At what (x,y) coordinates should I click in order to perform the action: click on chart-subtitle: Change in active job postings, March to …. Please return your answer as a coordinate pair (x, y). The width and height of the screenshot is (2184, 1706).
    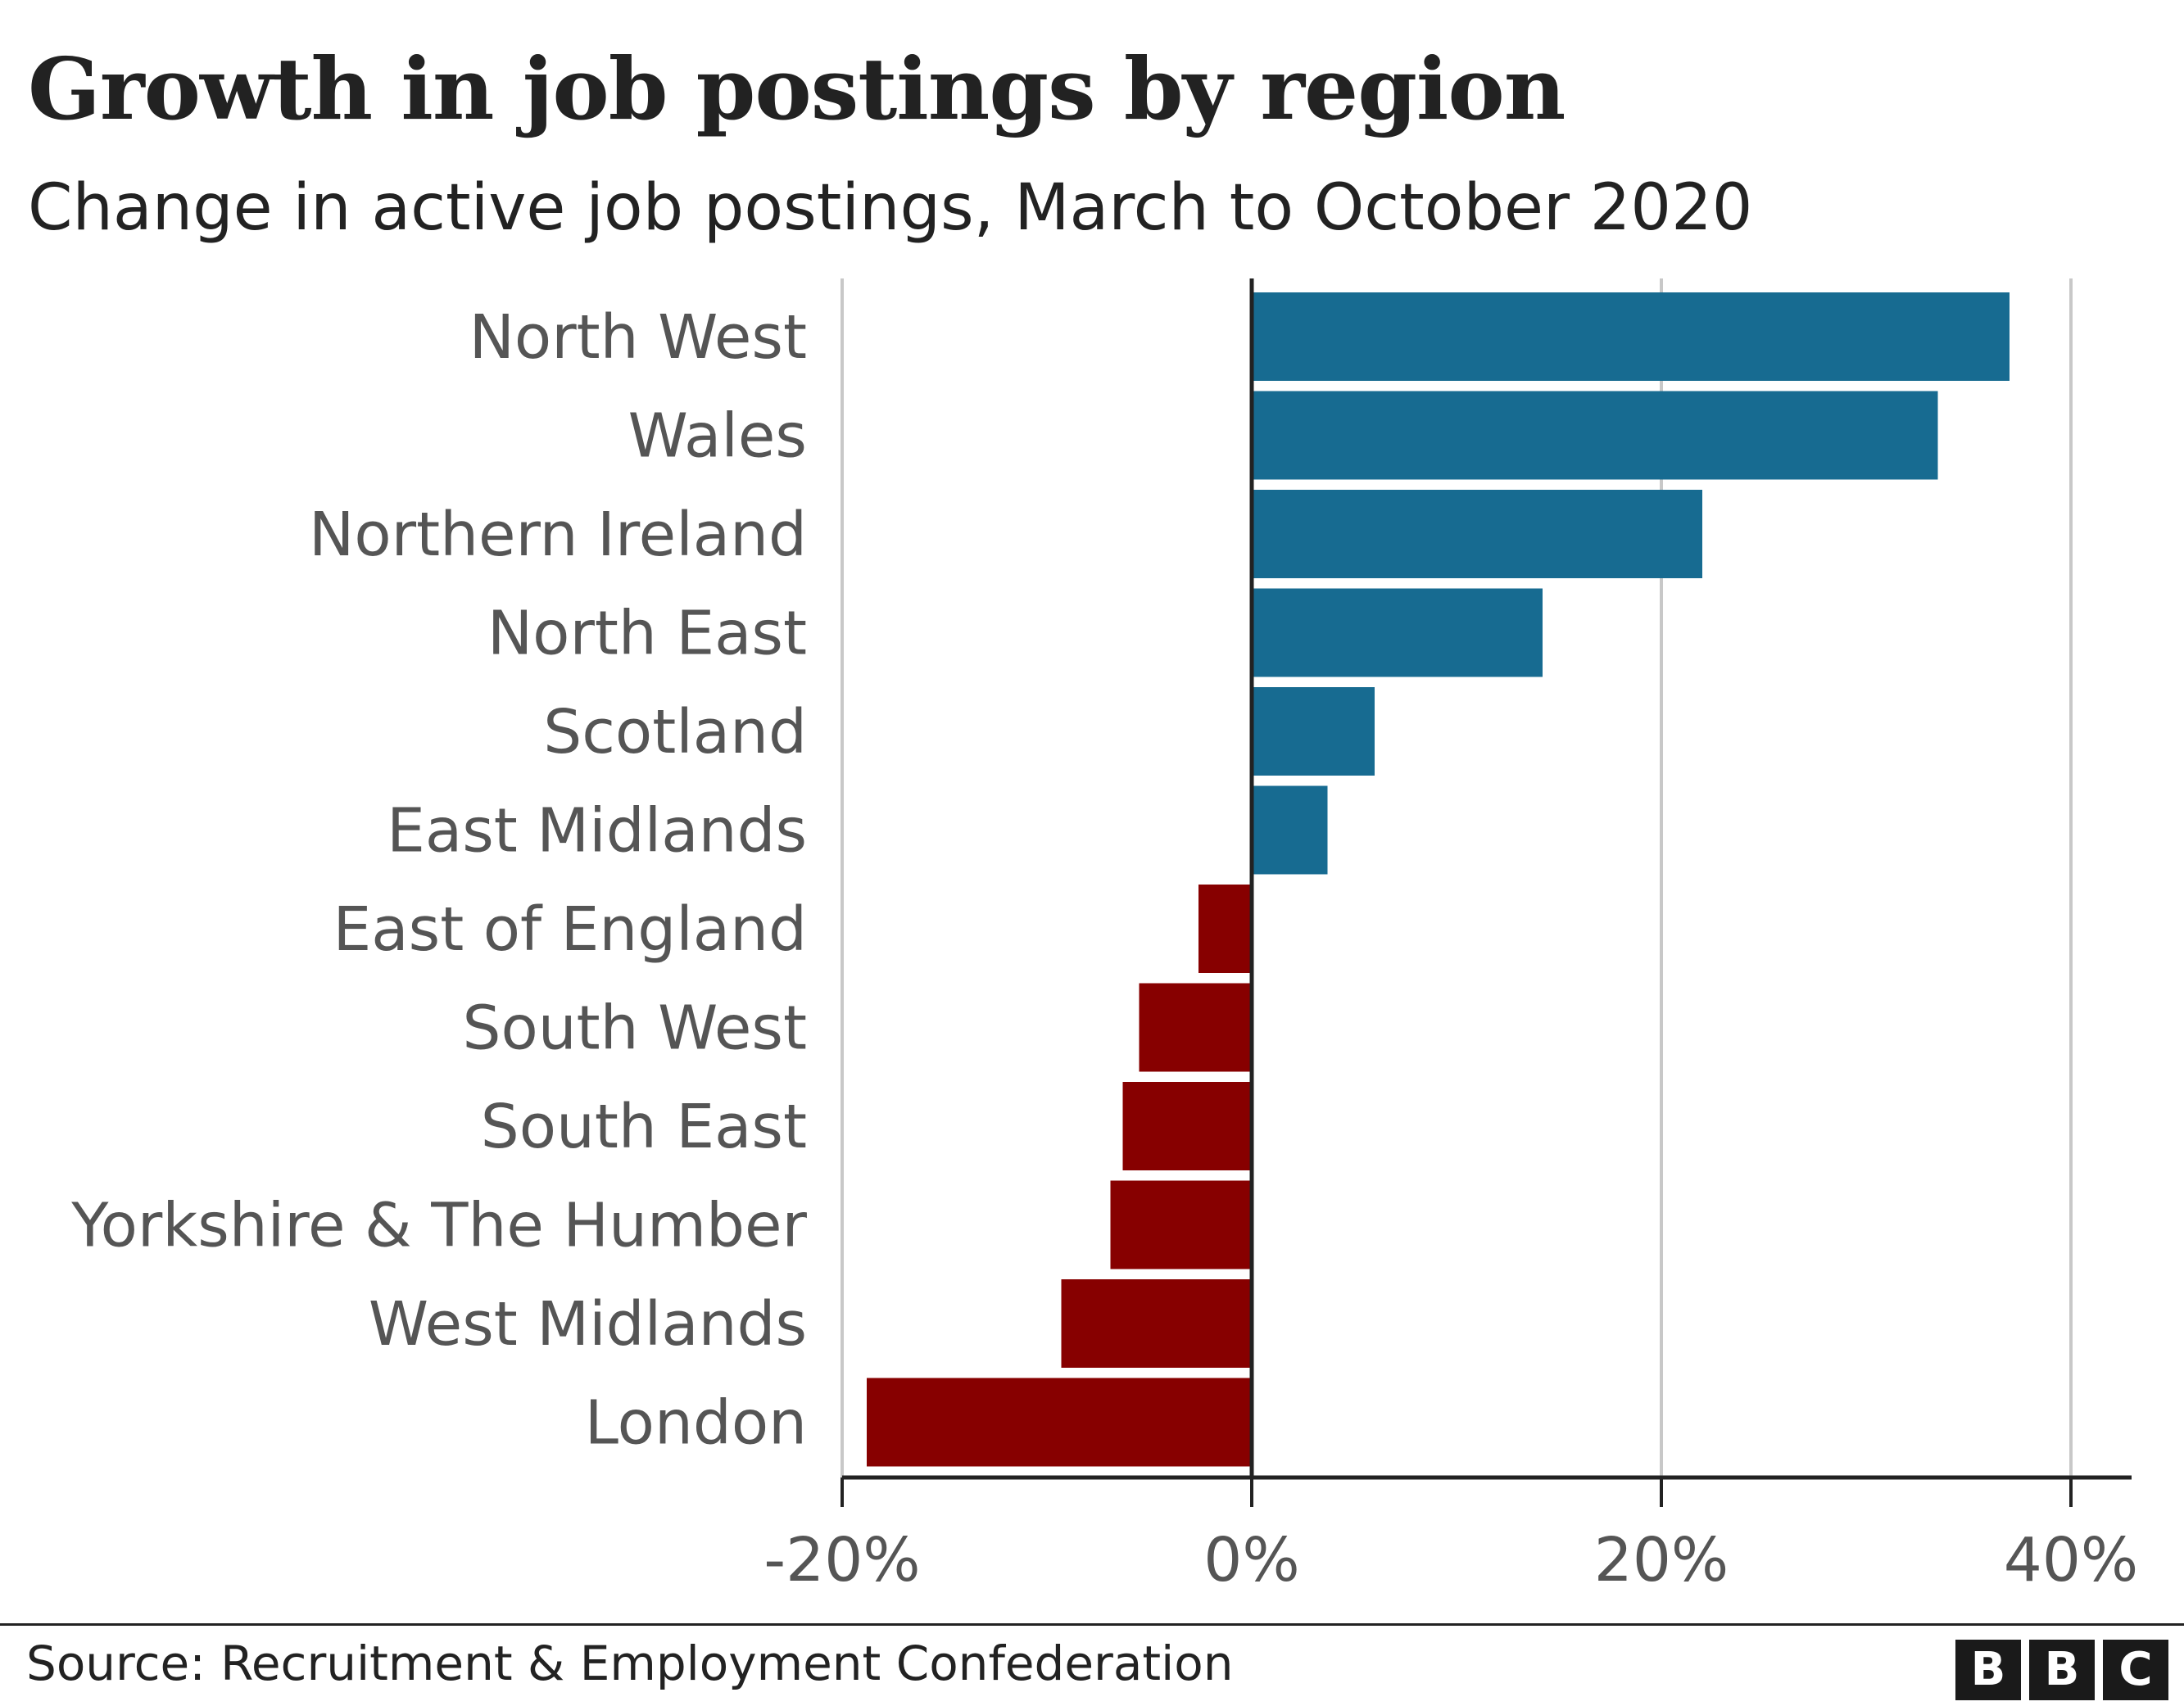
    Looking at the image, I should click on (890, 208).